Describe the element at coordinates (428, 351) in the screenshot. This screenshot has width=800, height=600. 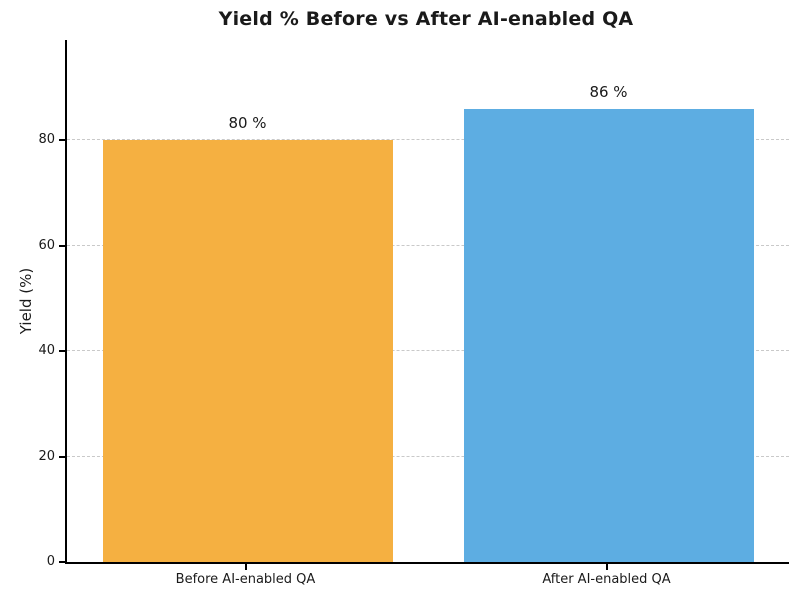
I see `gridline-y40` at that location.